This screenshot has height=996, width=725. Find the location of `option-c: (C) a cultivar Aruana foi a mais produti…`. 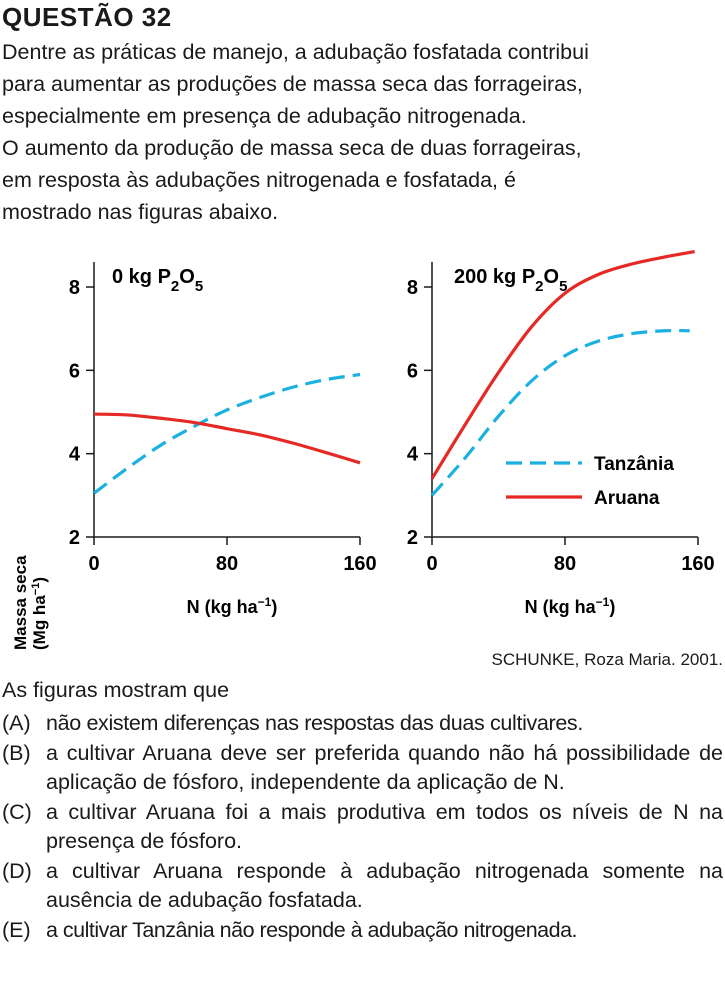

option-c: (C) a cultivar Aruana foi a mais produti… is located at coordinates (362, 827).